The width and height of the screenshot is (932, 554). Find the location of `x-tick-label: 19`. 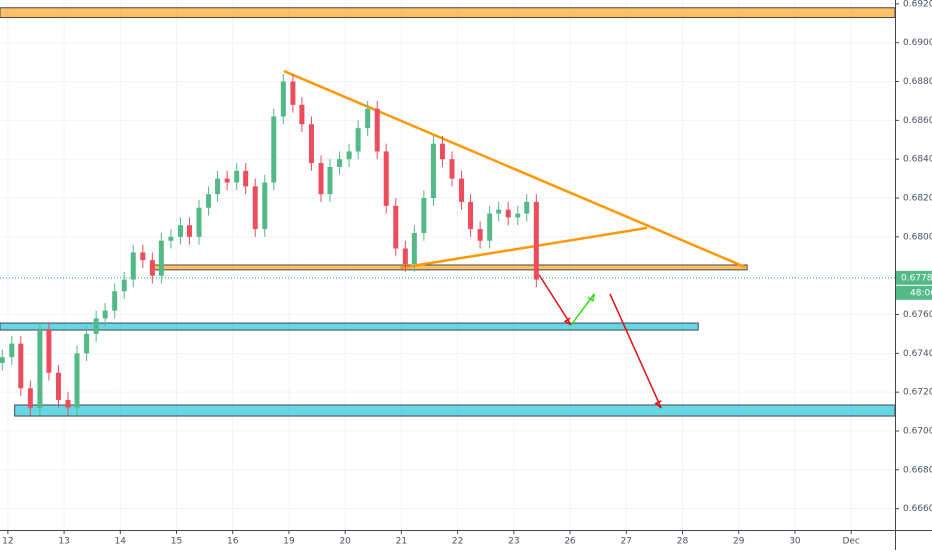

x-tick-label: 19 is located at coordinates (289, 542).